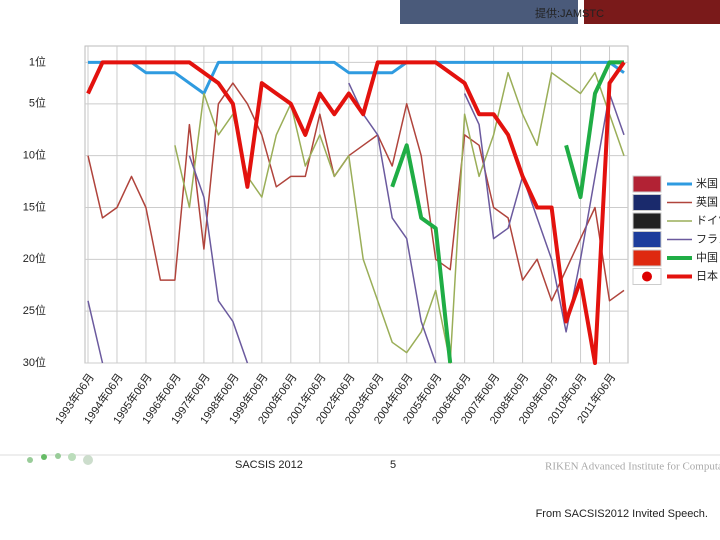 This screenshot has width=720, height=540. What do you see at coordinates (34, 310) in the screenshot?
I see `y-tick-label: 25位` at bounding box center [34, 310].